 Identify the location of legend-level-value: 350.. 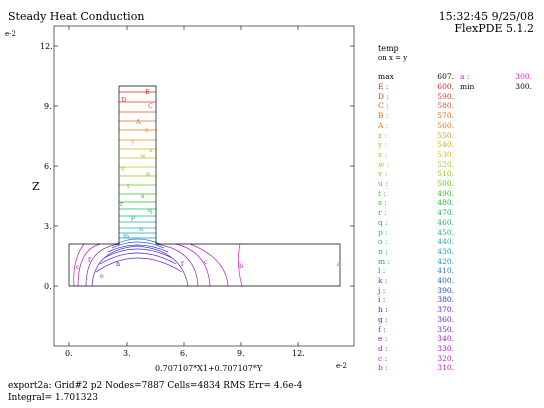
(445, 329).